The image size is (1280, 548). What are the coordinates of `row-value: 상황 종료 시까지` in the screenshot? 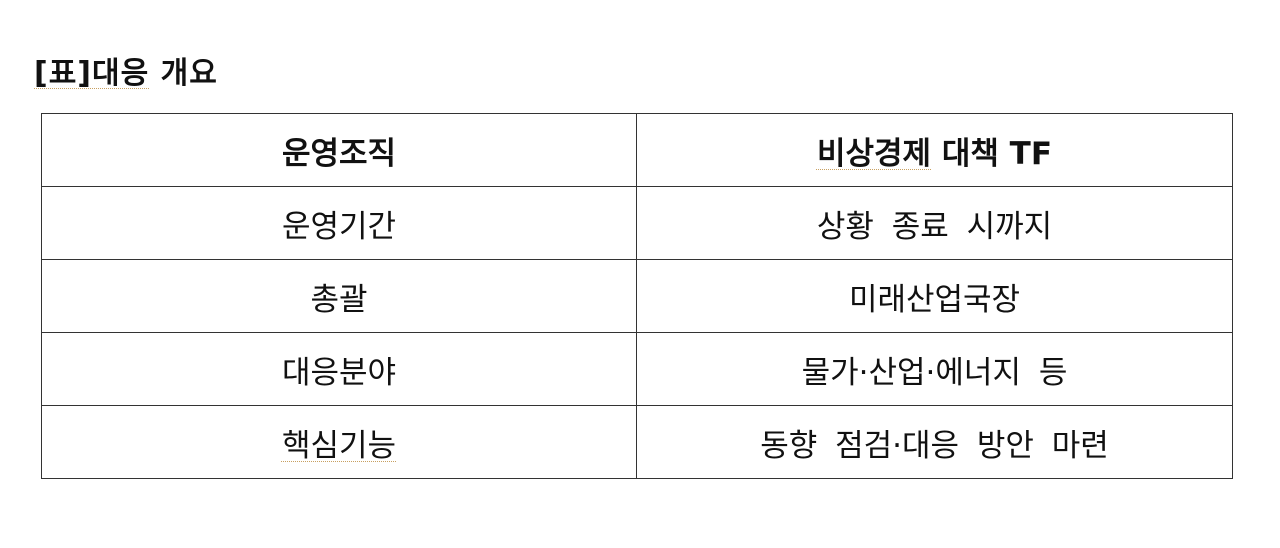 It's located at (934, 223).